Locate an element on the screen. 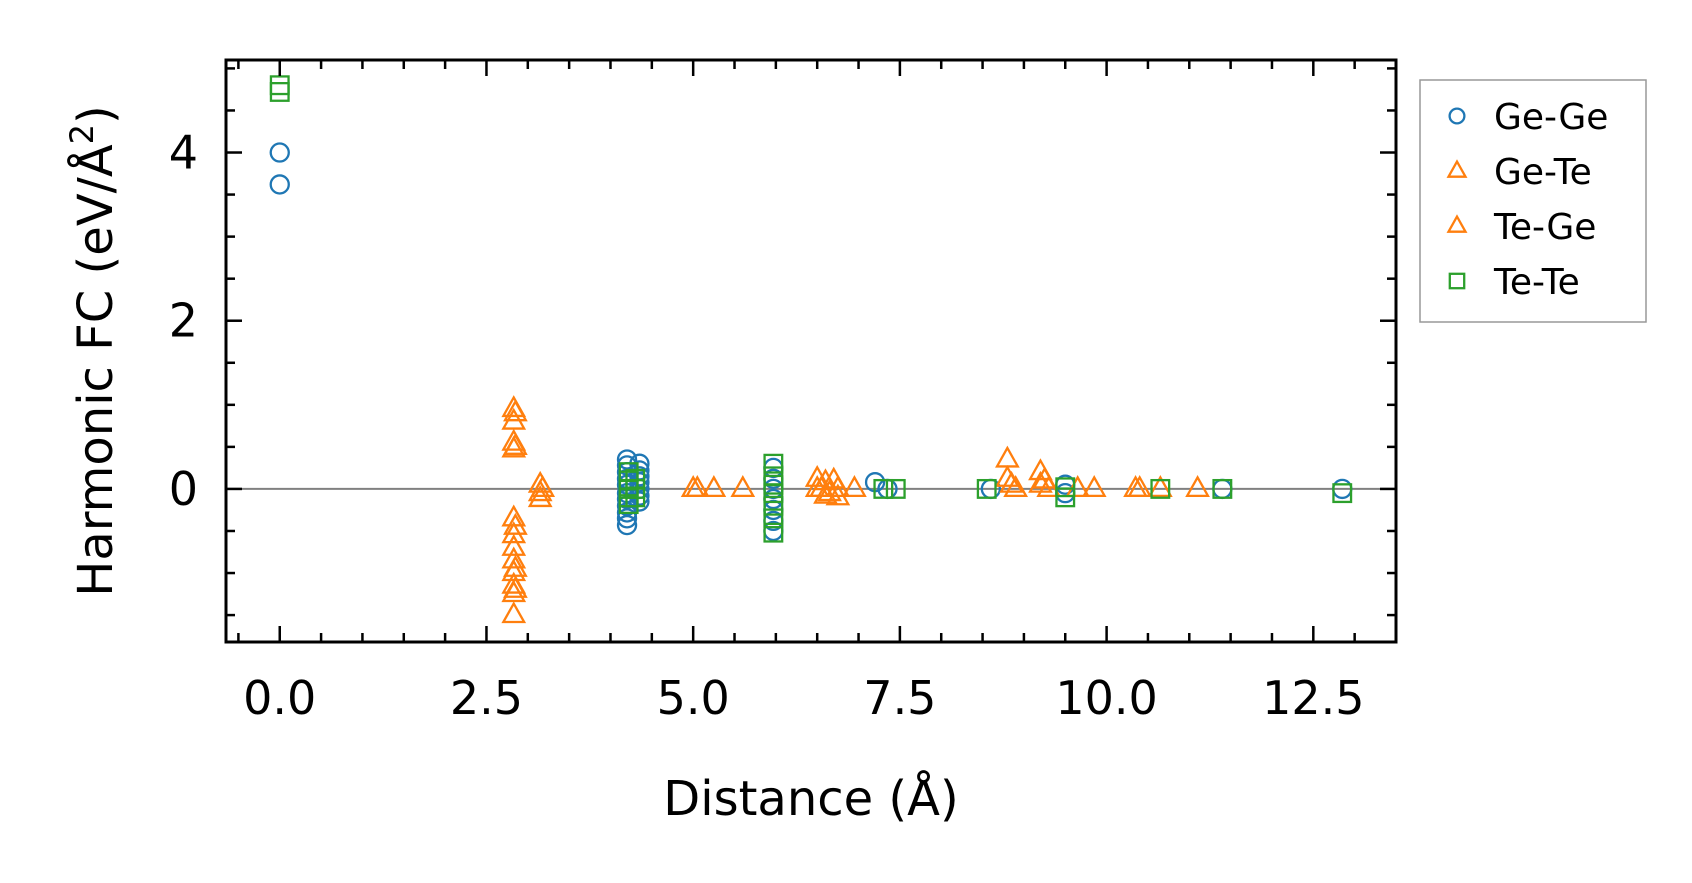 Image resolution: width=1692 pixels, height=883 pixels. legend-label-te-ge: Te-Ge is located at coordinates (1544, 227).